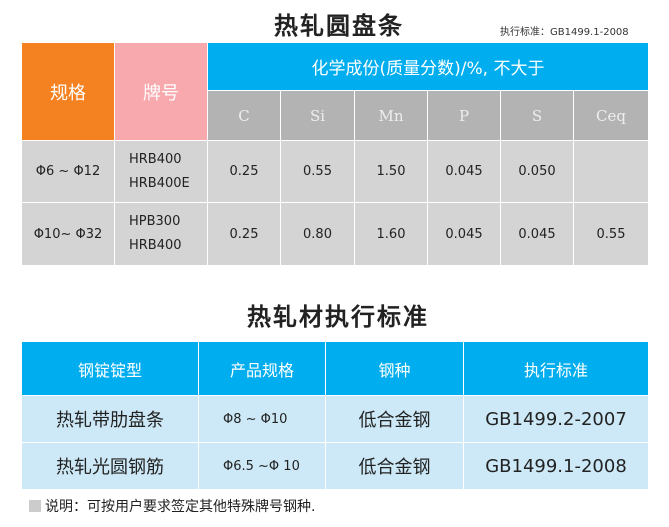  I want to click on value-cell: 1.60, so click(391, 234).